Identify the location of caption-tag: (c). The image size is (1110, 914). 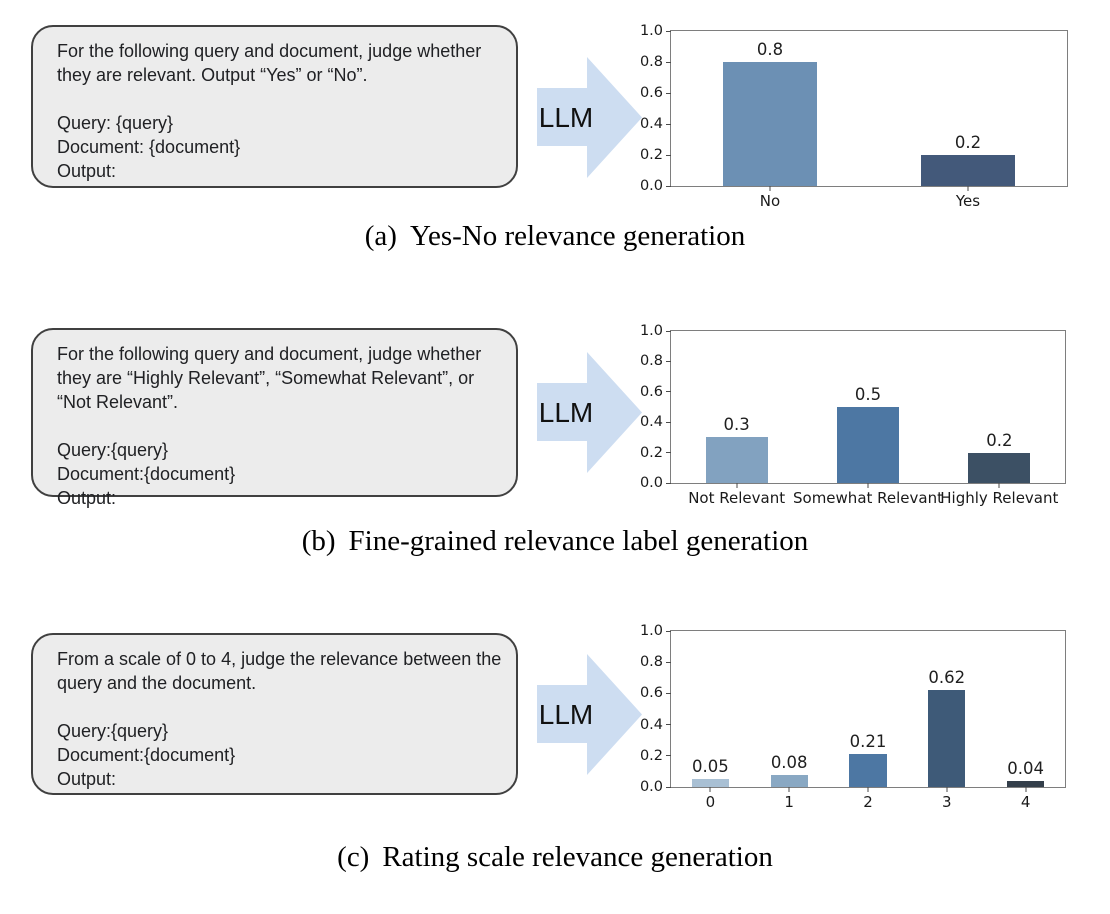
(353, 857).